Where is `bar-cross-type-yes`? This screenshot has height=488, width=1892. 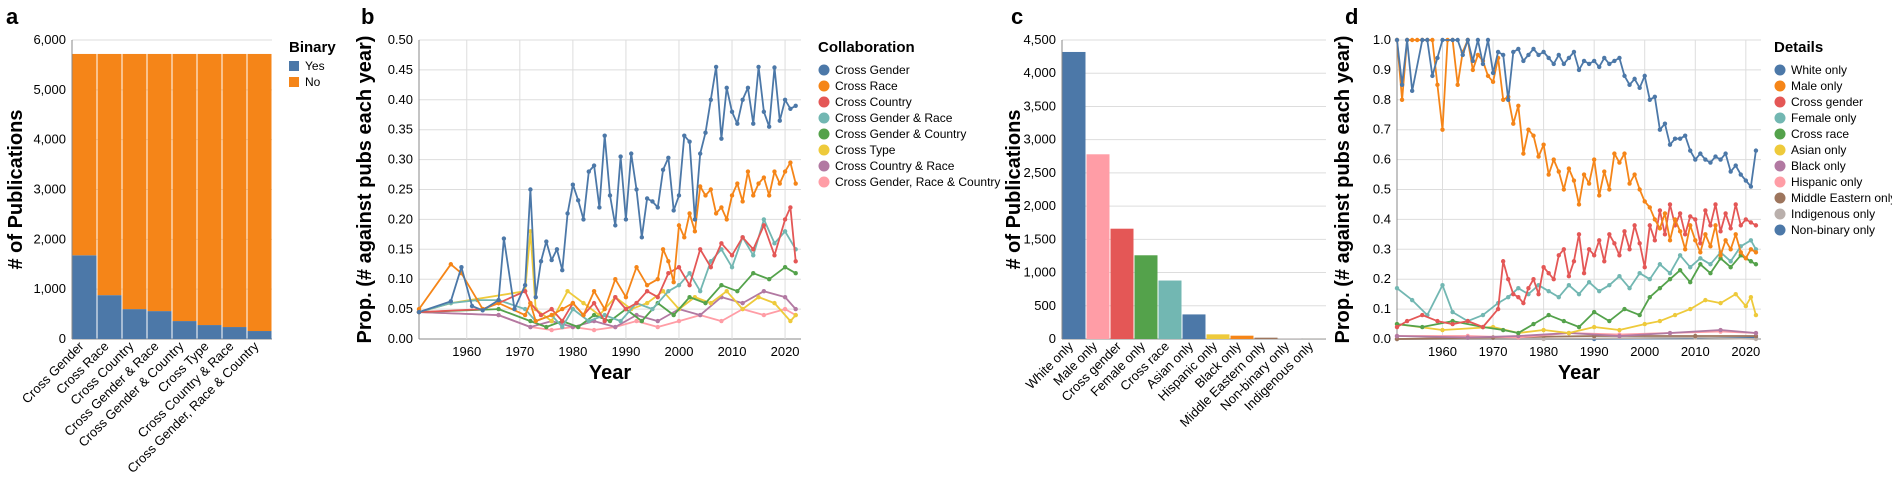
bar-cross-type-yes is located at coordinates (209, 332).